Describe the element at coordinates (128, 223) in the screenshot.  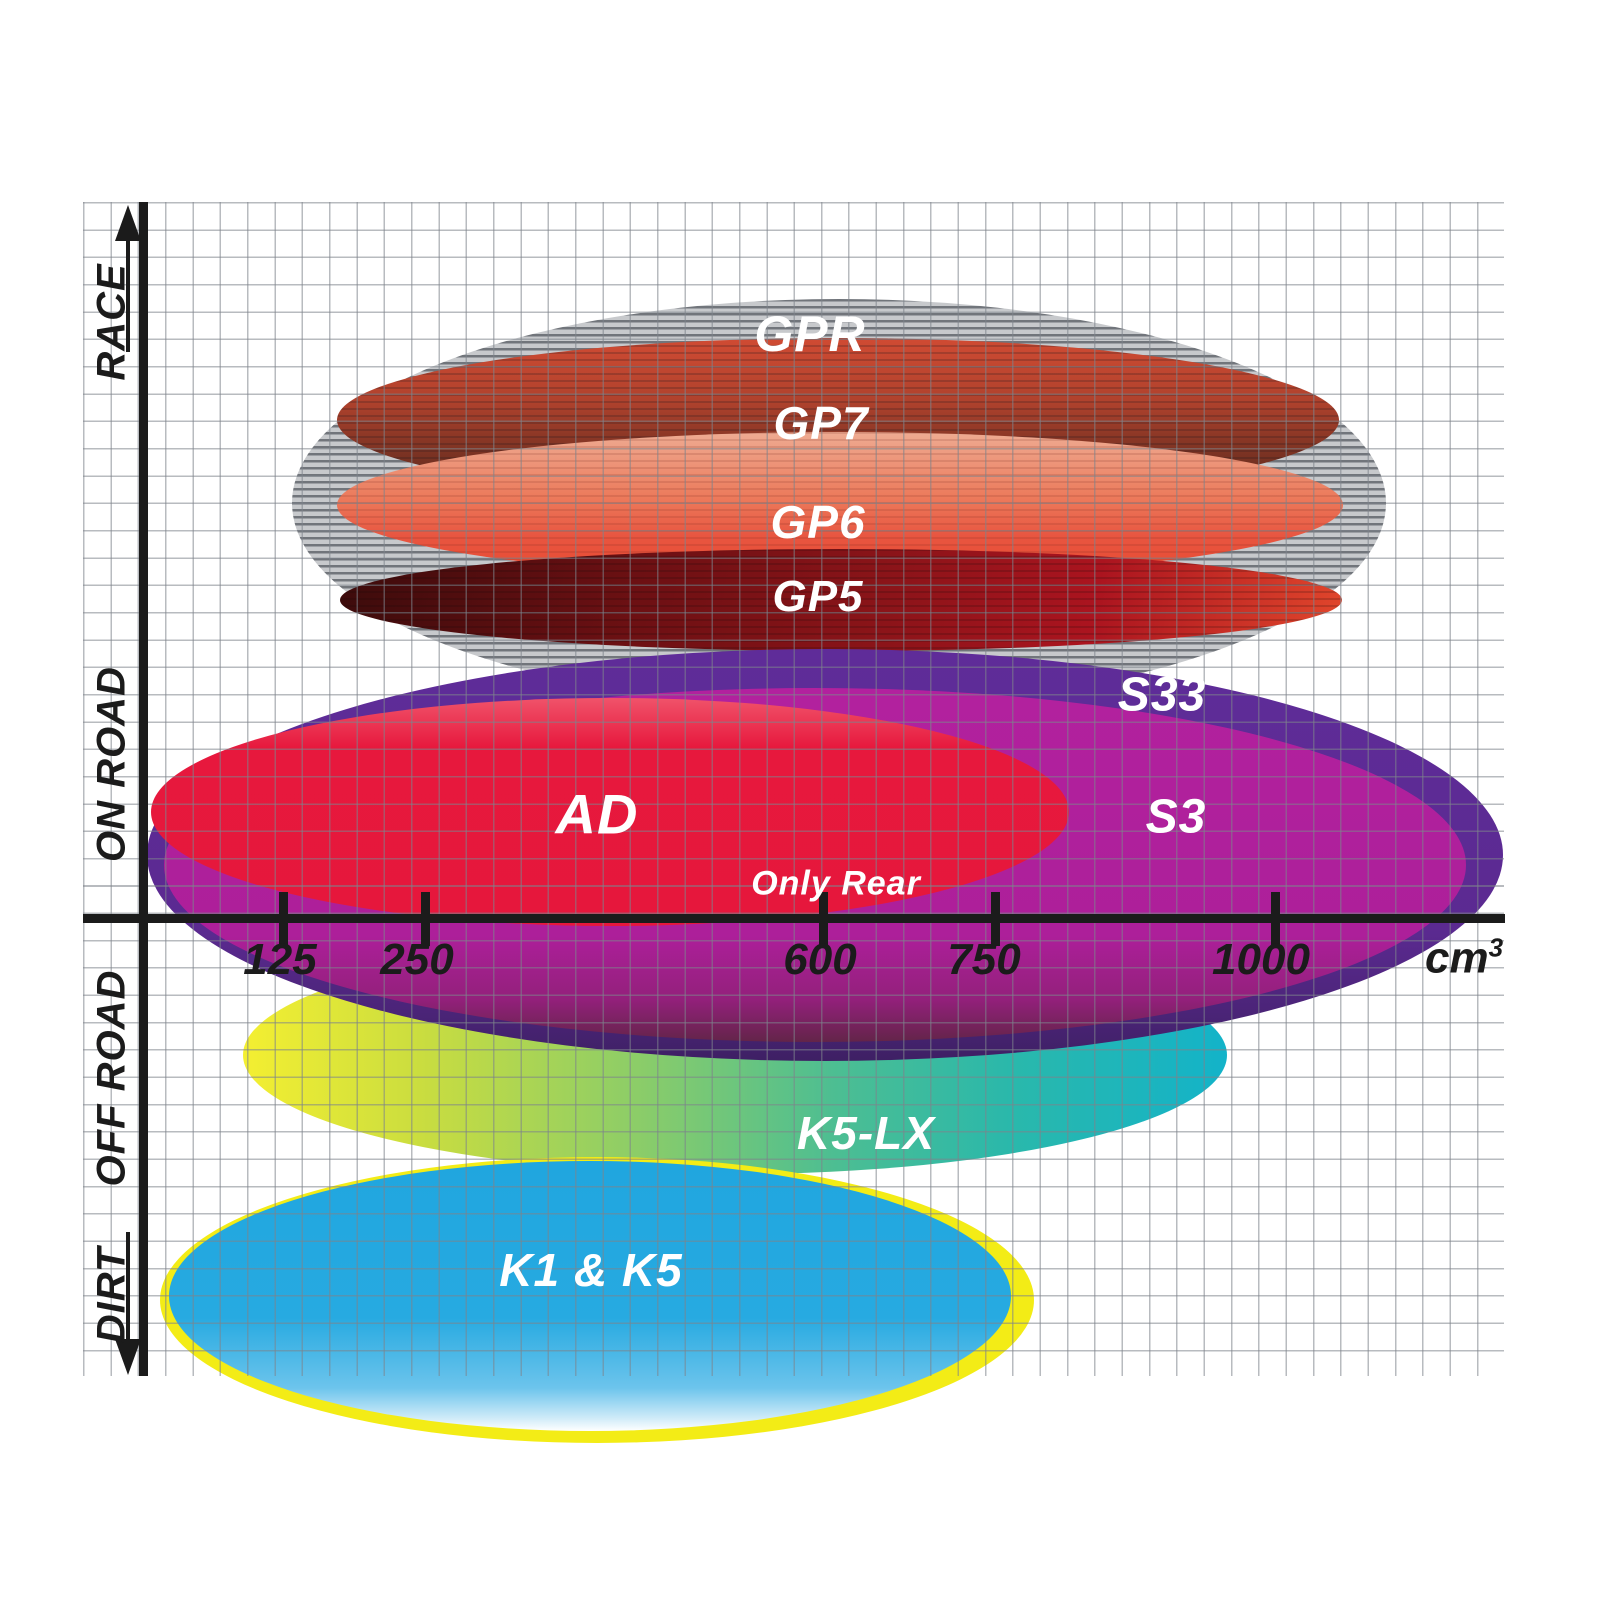
I see `zone-arrow-up-icon` at that location.